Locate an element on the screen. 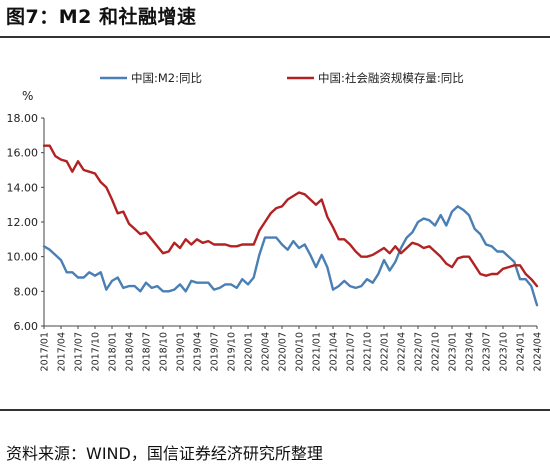  y-tick-label: 10.00 is located at coordinates (23, 257).